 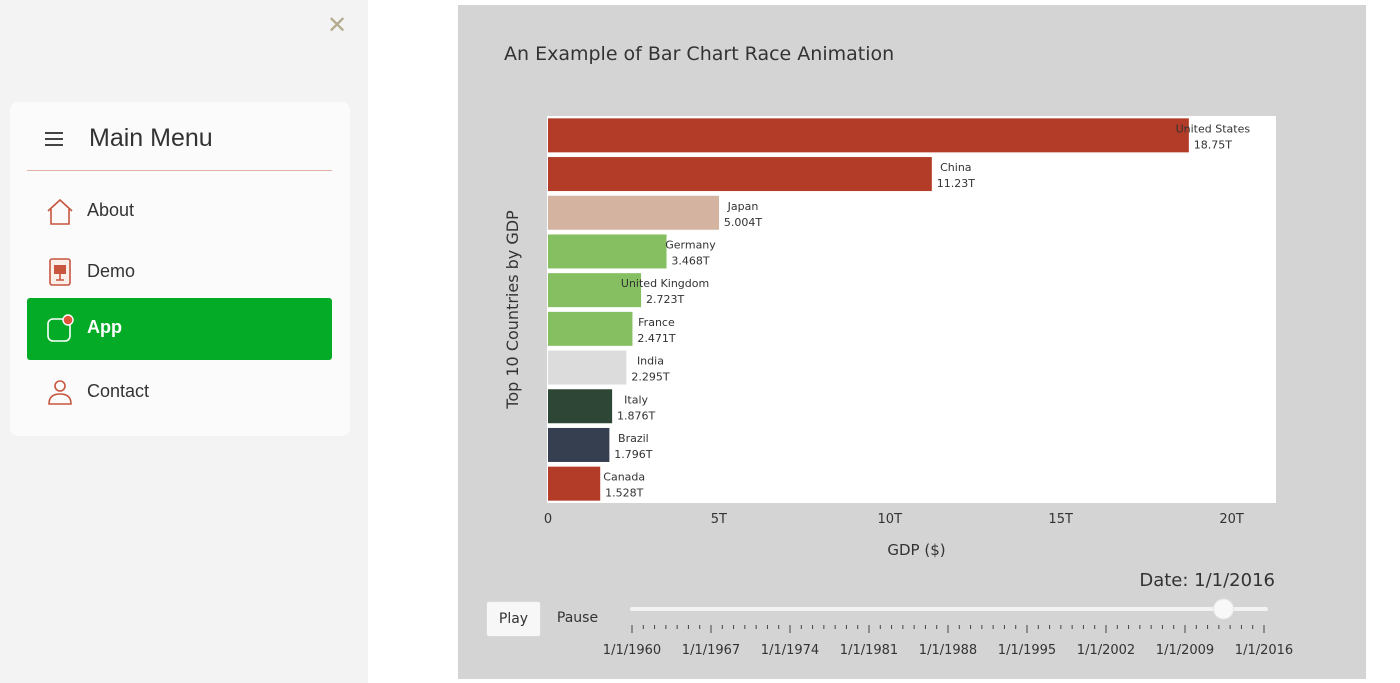 What do you see at coordinates (337, 25) in the screenshot?
I see `close-icon: ✕` at bounding box center [337, 25].